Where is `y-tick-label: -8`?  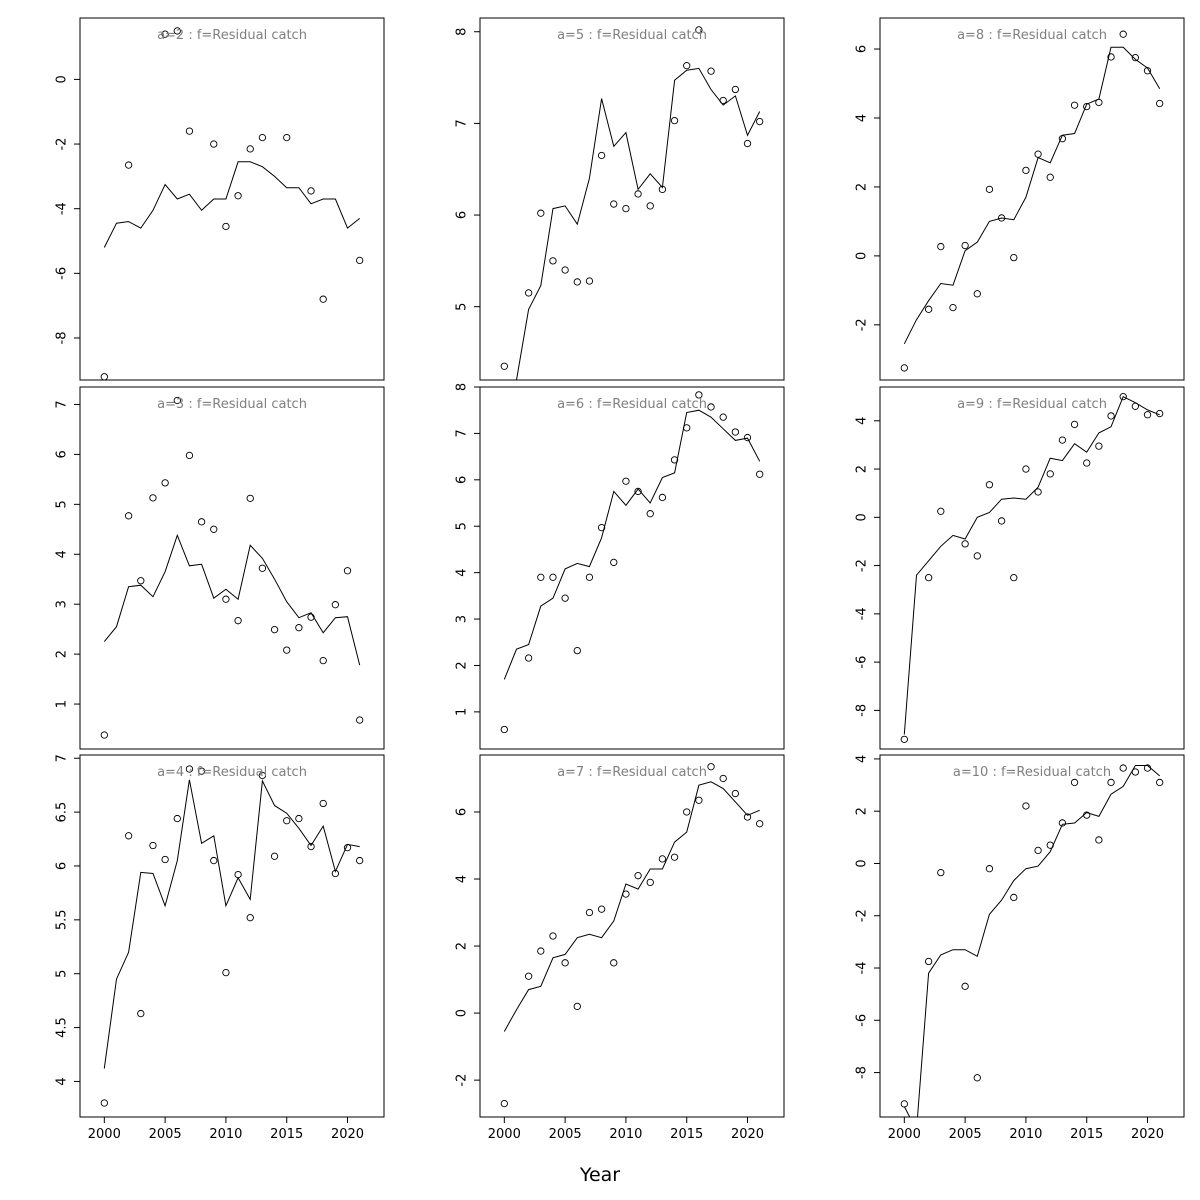
y-tick-label: -8 is located at coordinates (862, 1072).